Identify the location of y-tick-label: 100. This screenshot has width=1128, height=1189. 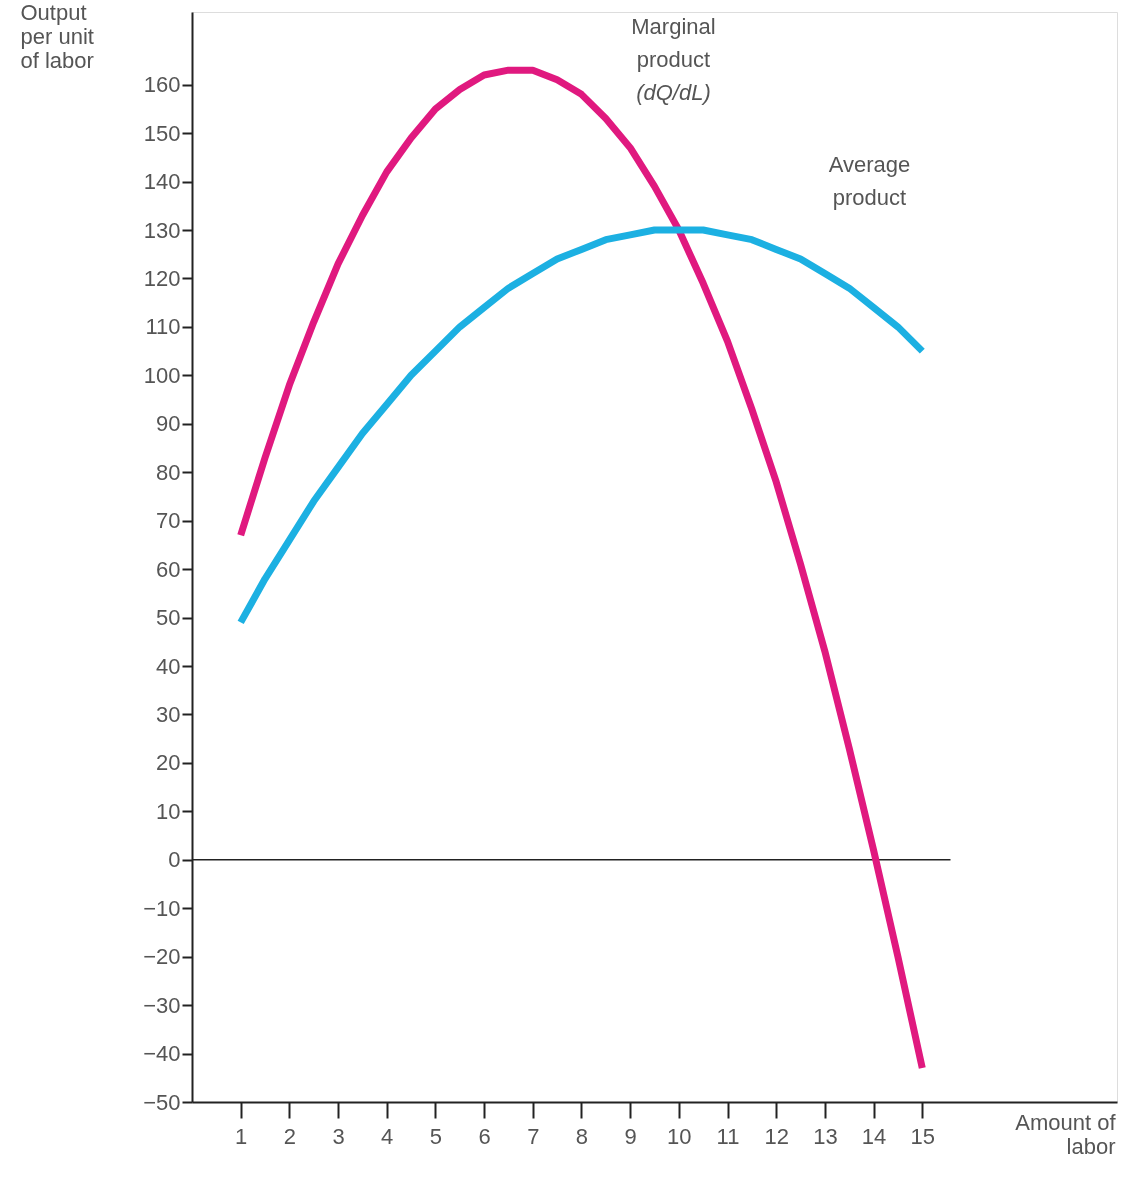
(162, 375).